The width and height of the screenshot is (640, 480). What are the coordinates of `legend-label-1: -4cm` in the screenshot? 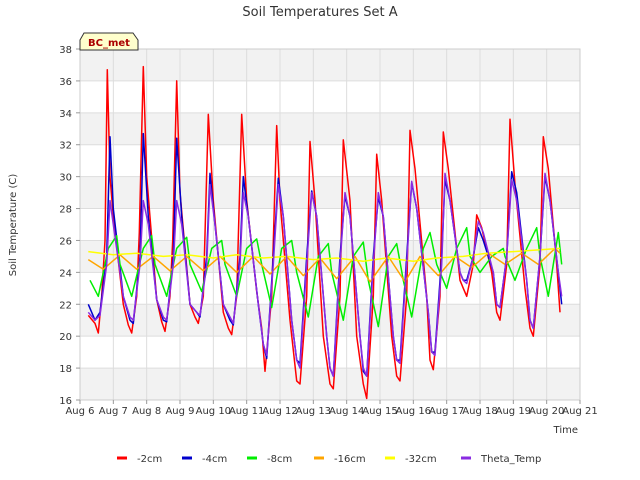 It's located at (214, 459).